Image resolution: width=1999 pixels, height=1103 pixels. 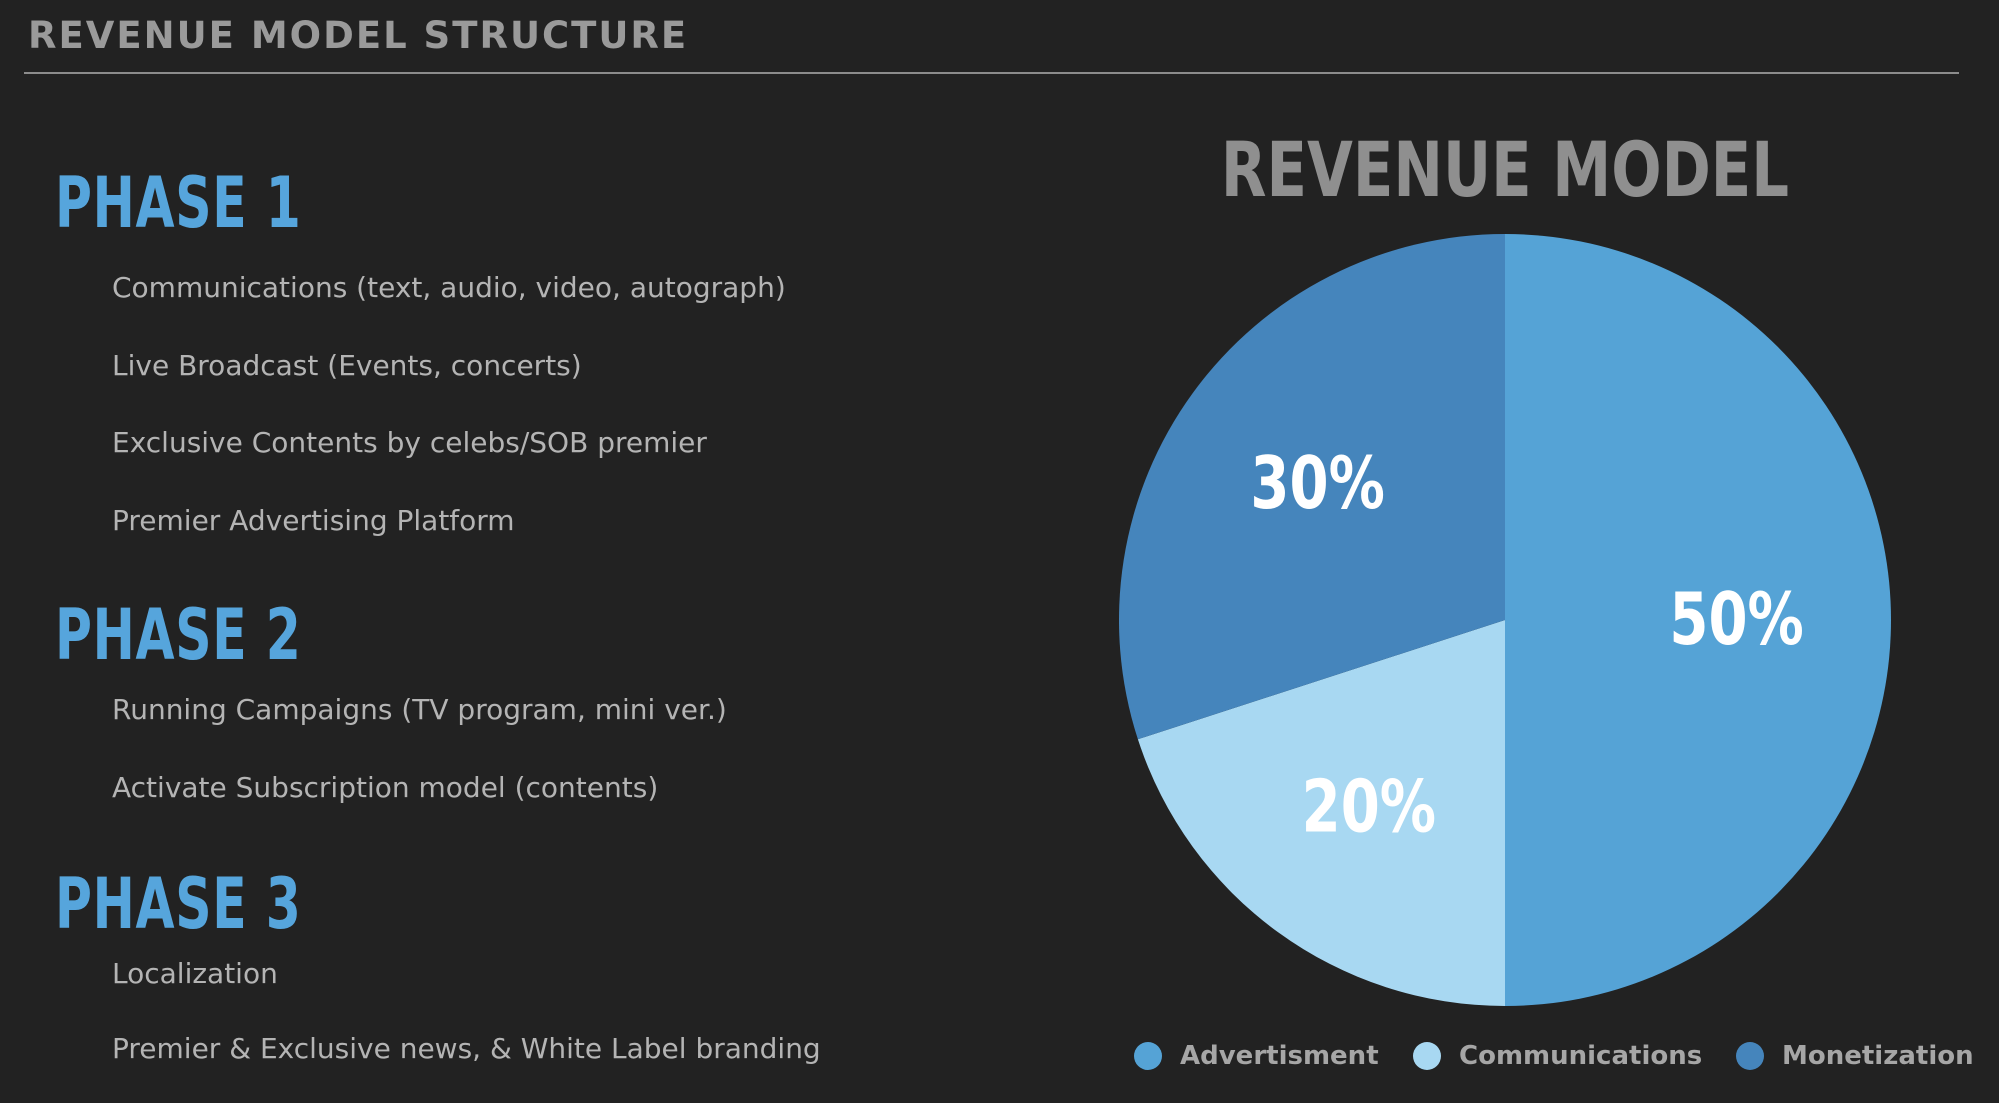 What do you see at coordinates (1279, 1056) in the screenshot?
I see `legend-label-advertisment: Advertisment` at bounding box center [1279, 1056].